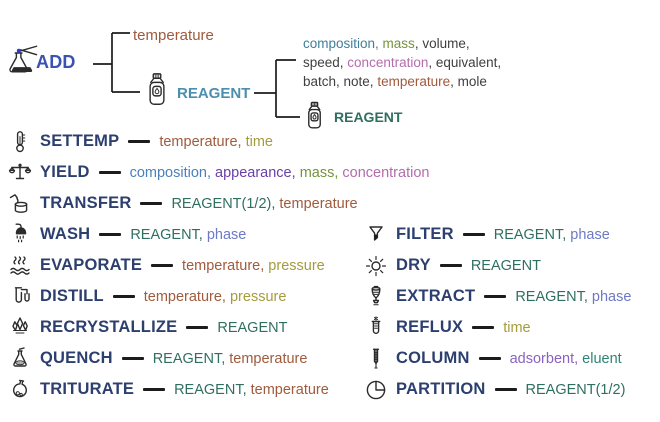  What do you see at coordinates (433, 358) in the screenshot?
I see `op-label: COLUMN` at bounding box center [433, 358].